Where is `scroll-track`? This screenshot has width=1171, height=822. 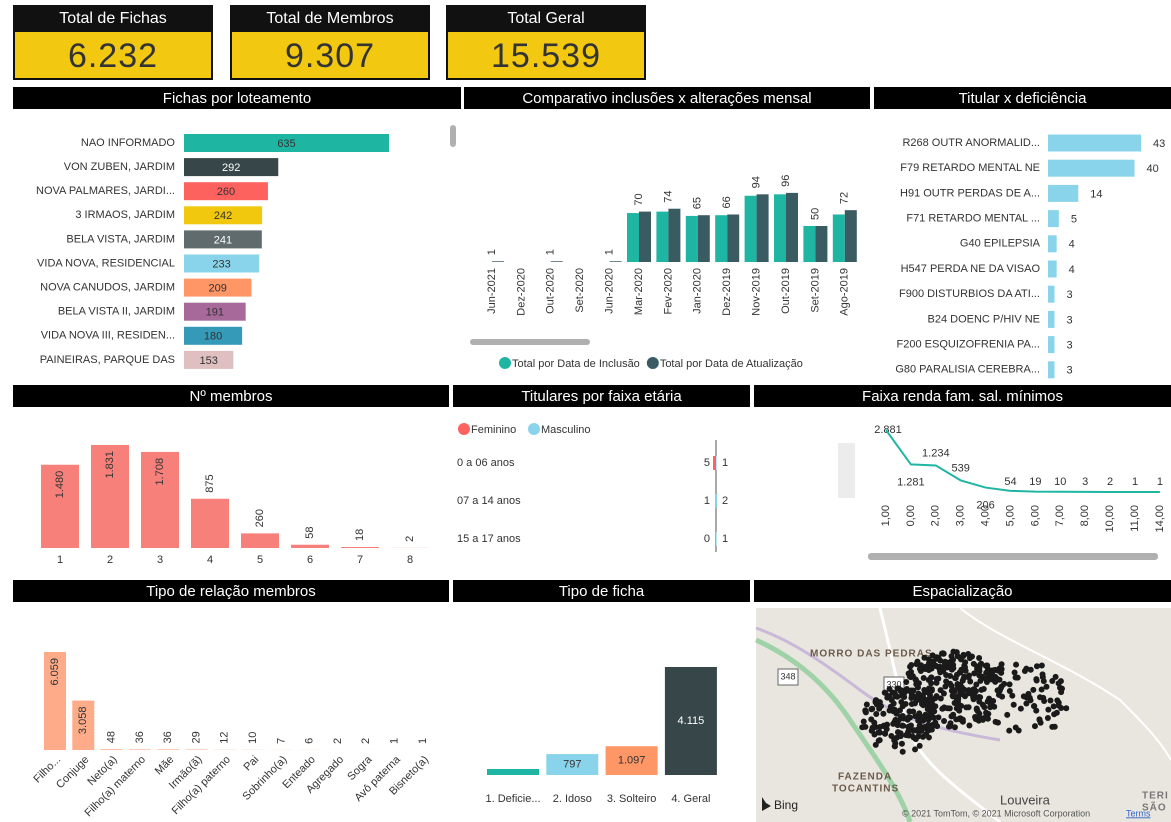 scroll-track is located at coordinates (846, 470).